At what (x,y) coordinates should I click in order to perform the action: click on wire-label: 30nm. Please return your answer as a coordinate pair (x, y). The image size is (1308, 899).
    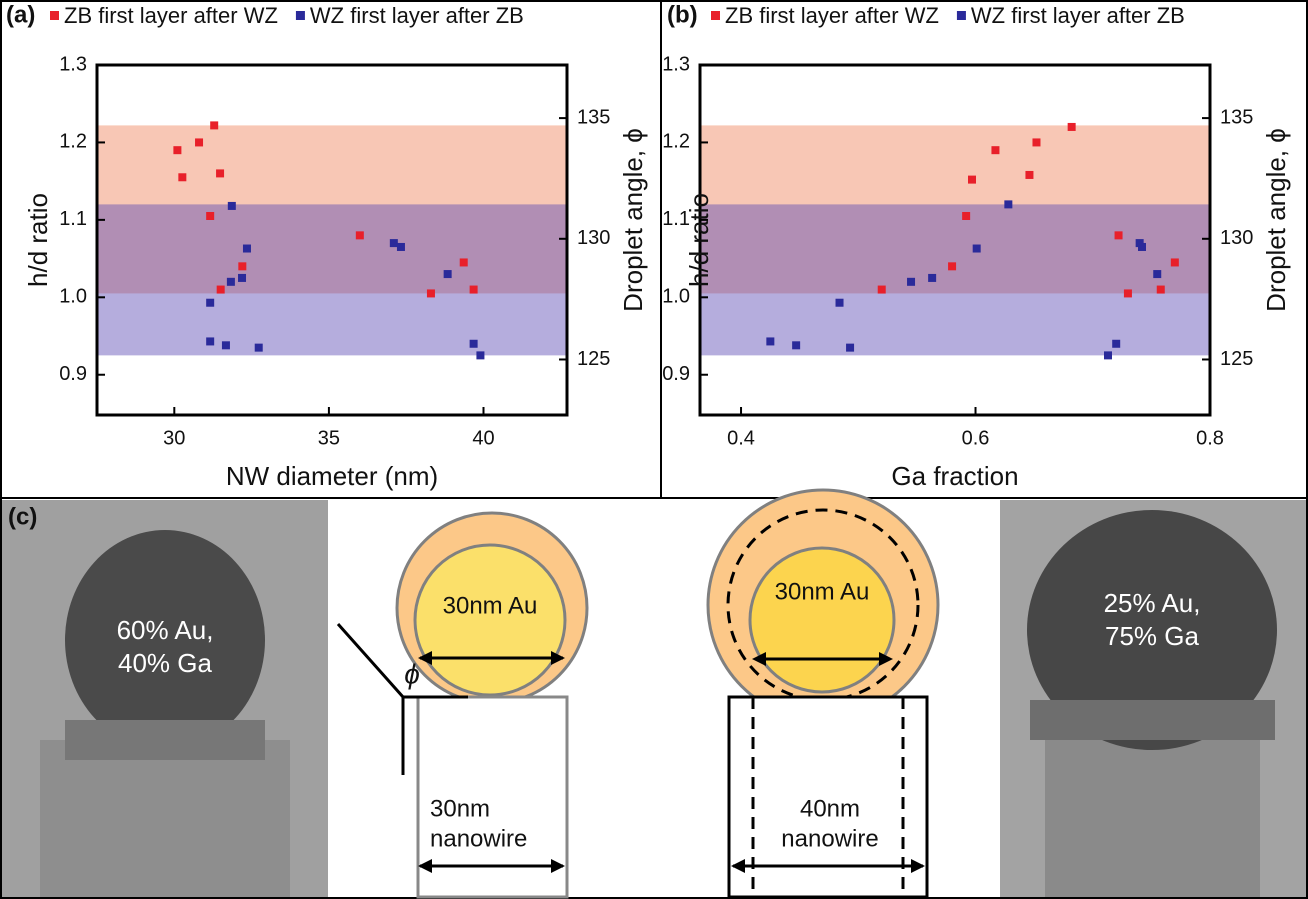
    Looking at the image, I should click on (460, 808).